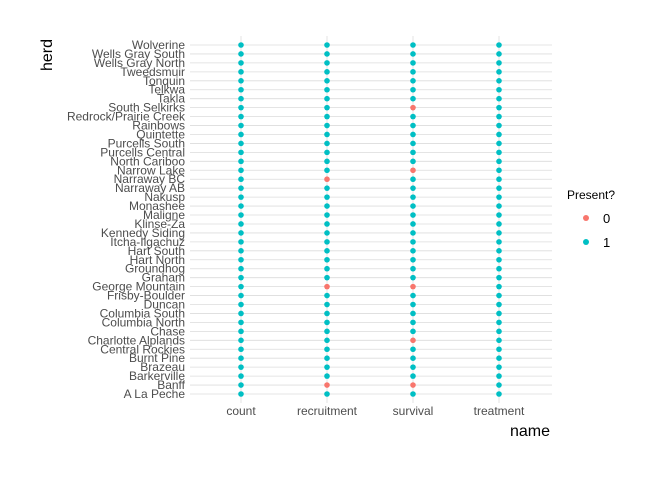 The height and width of the screenshot is (480, 672). What do you see at coordinates (160, 134) in the screenshot?
I see `y-tick-label: Quintette` at bounding box center [160, 134].